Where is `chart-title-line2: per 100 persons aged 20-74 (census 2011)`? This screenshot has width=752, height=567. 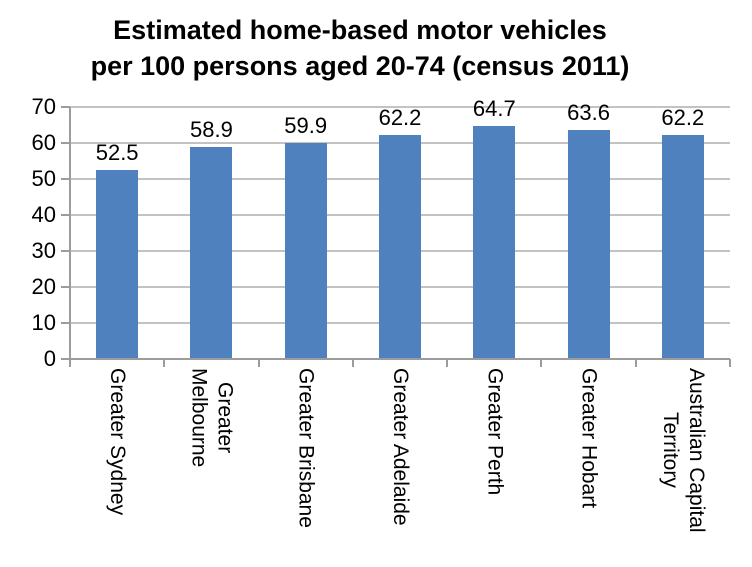 chart-title-line2: per 100 persons aged 20-74 (census 2011) is located at coordinates (360, 66).